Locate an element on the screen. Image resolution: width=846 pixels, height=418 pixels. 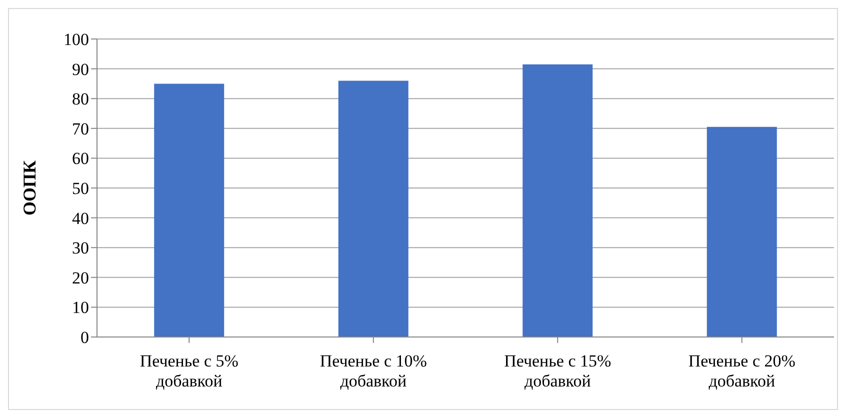
y-tick-label: 50 is located at coordinates (80, 188).